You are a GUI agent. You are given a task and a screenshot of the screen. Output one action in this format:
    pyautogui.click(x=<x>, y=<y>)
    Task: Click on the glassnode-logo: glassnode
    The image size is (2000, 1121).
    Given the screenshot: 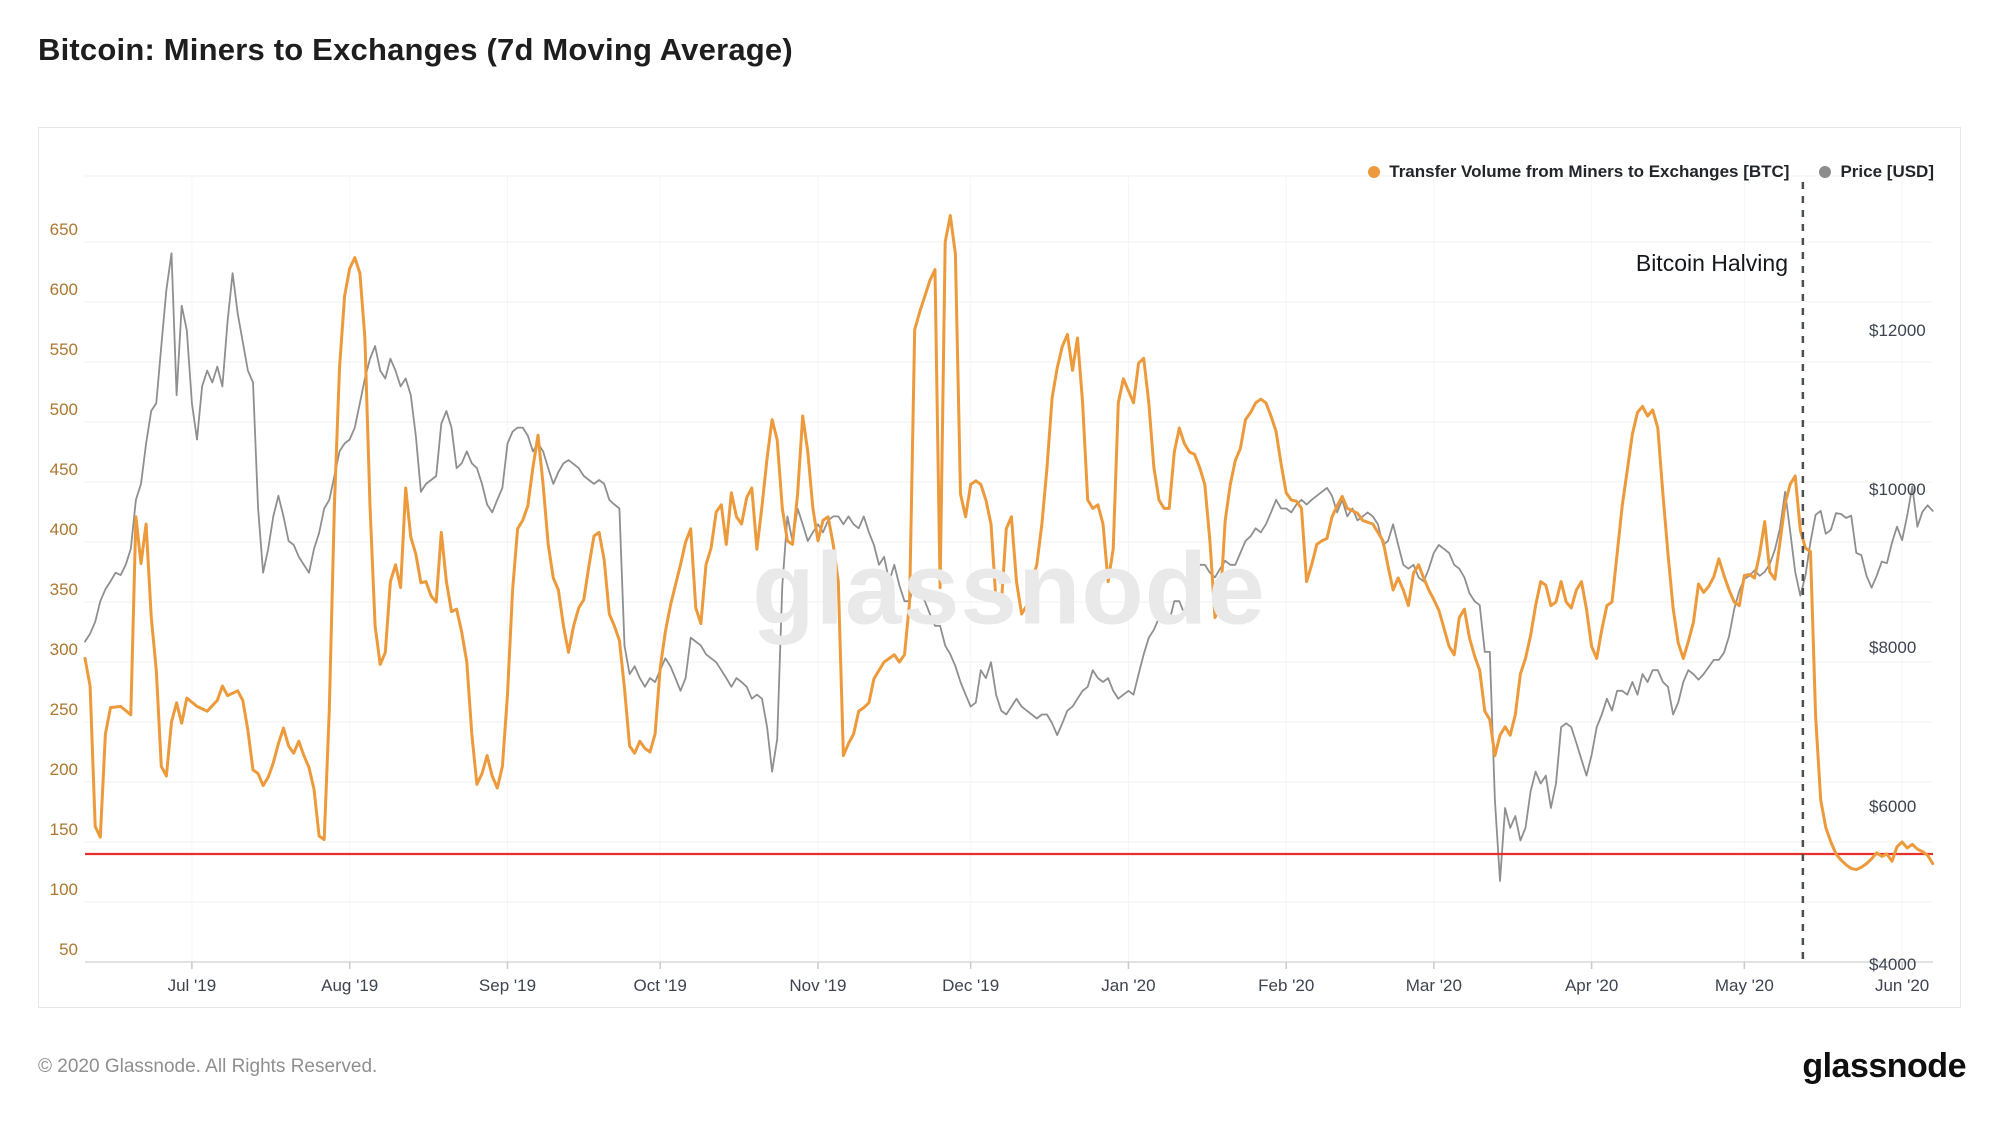 What is the action you would take?
    pyautogui.click(x=1884, y=1066)
    